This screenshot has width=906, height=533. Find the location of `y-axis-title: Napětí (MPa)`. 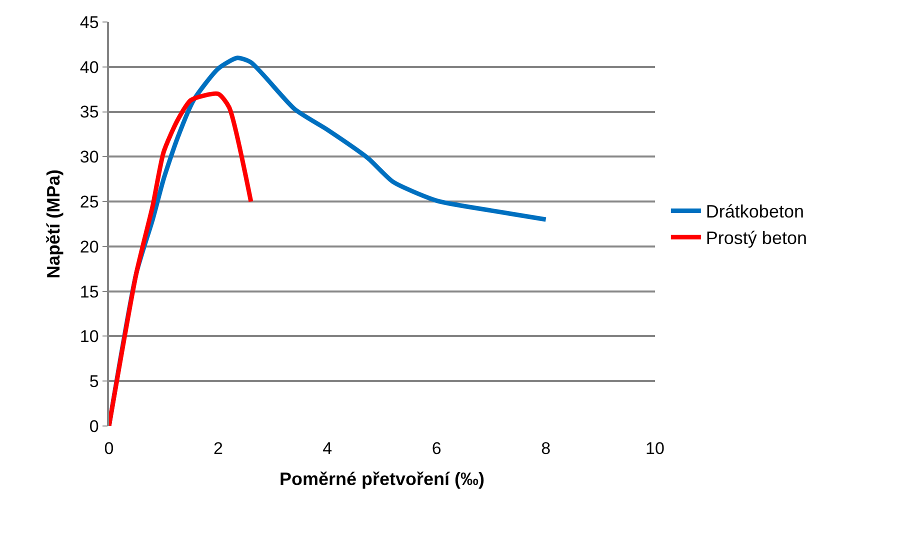

y-axis-title: Napětí (MPa) is located at coordinates (54, 224).